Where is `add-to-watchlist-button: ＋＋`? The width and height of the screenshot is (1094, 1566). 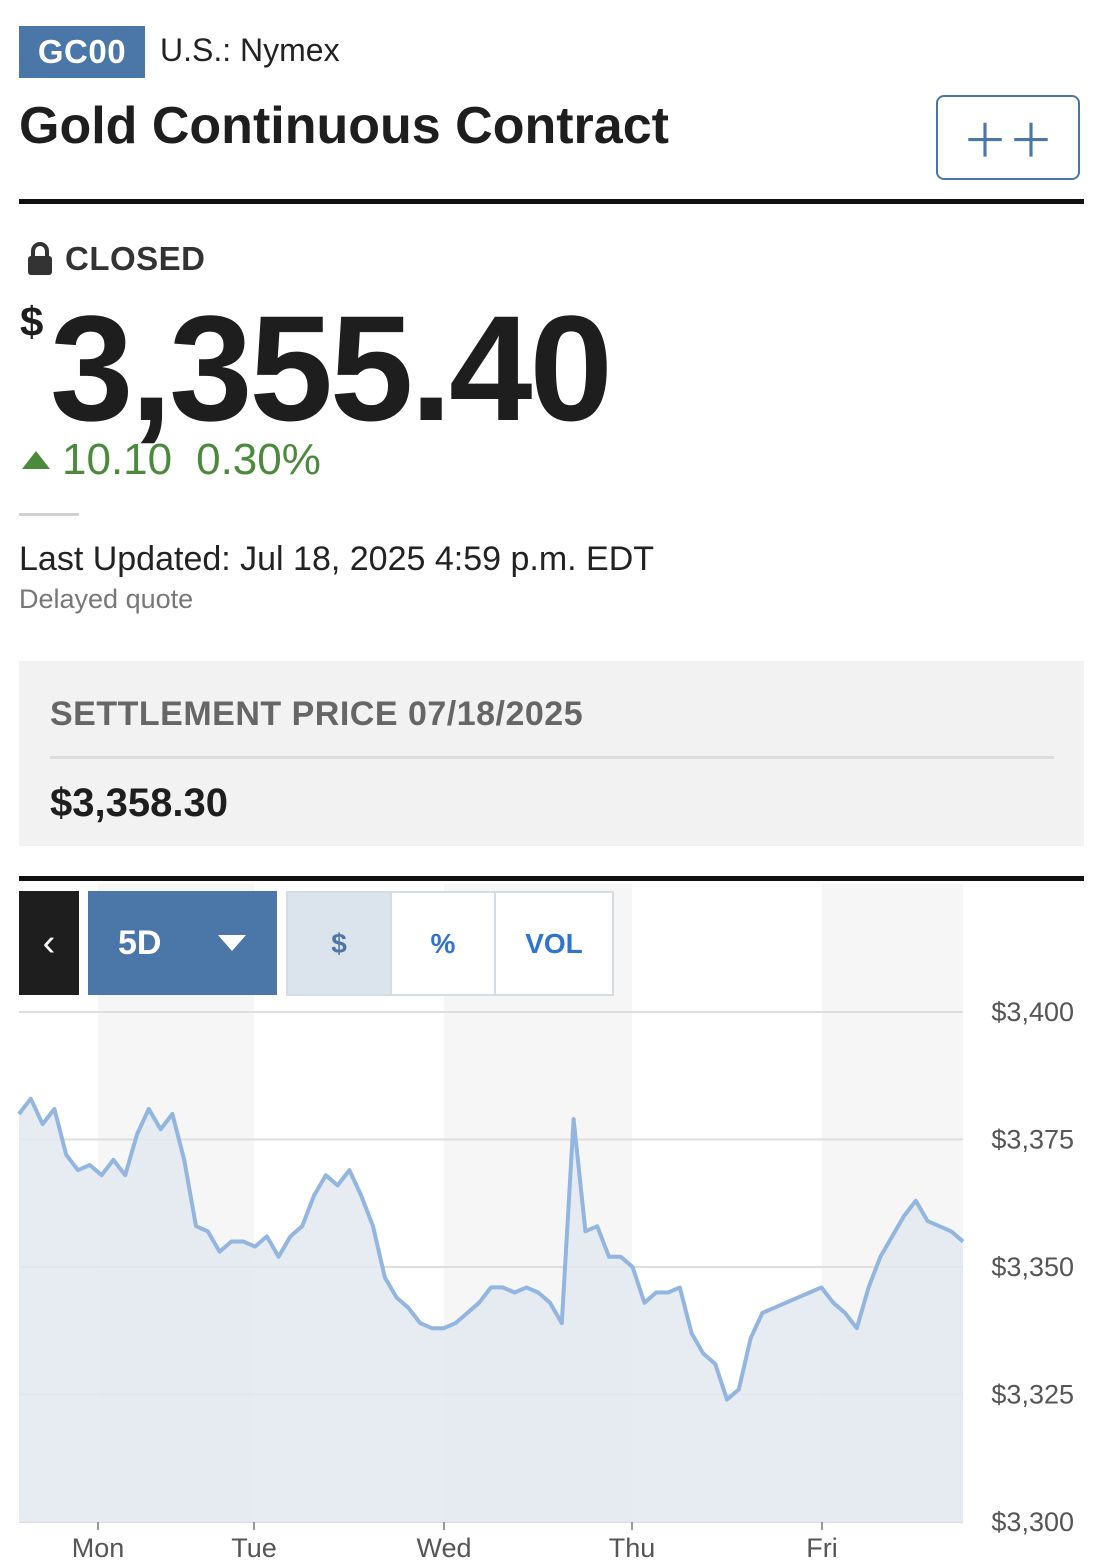 add-to-watchlist-button: ＋＋ is located at coordinates (1008, 137).